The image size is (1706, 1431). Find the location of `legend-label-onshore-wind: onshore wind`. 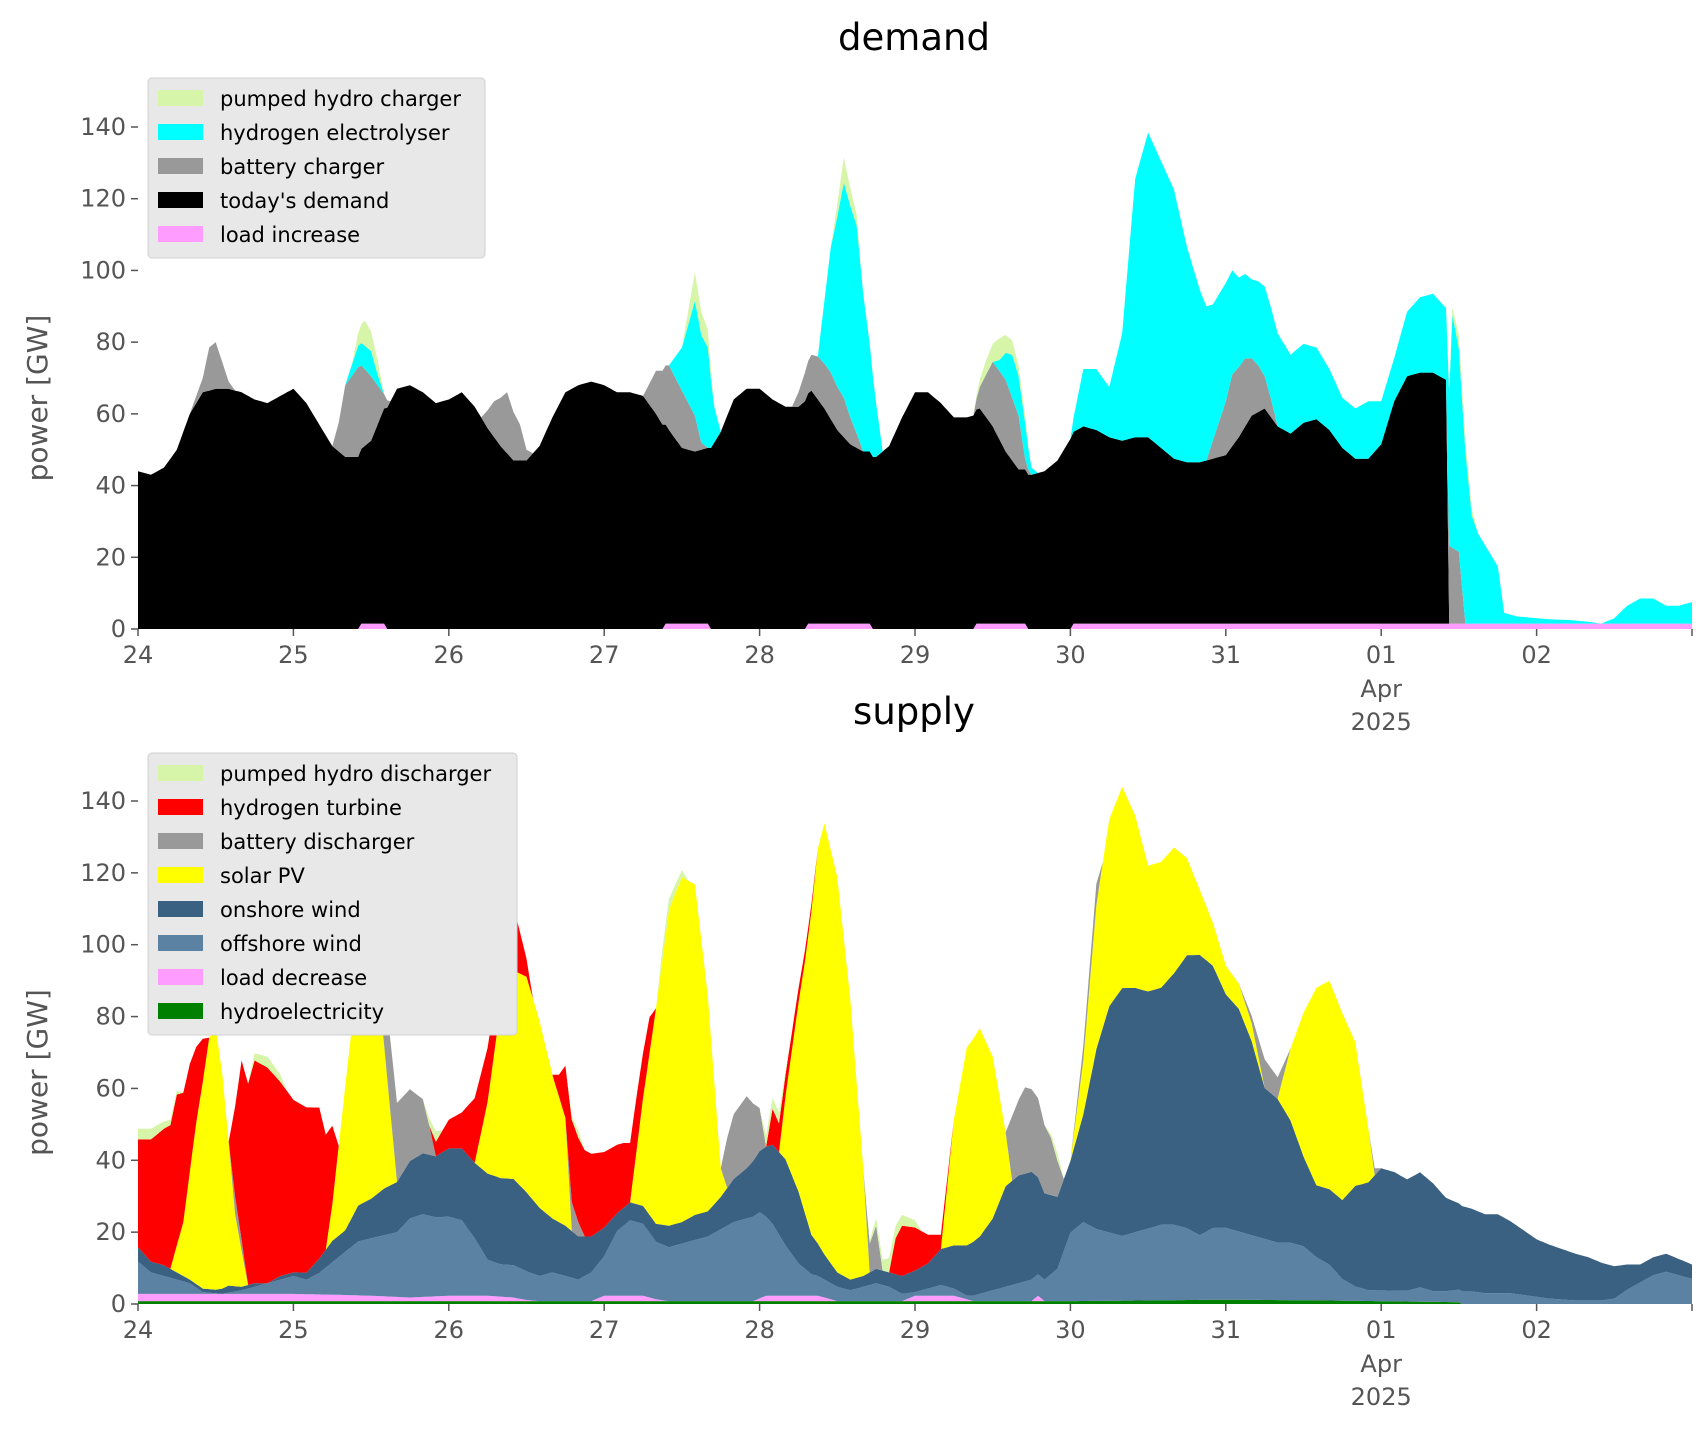

legend-label-onshore-wind: onshore wind is located at coordinates (290, 910).